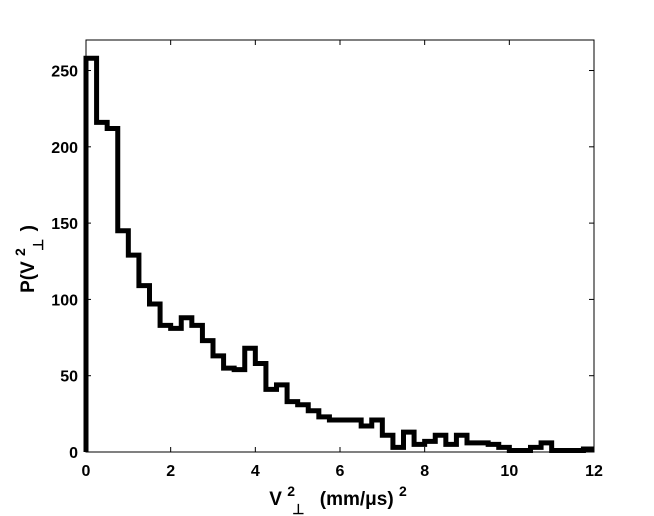 This screenshot has width=654, height=516. I want to click on y-axis-superscript: 2, so click(20, 252).